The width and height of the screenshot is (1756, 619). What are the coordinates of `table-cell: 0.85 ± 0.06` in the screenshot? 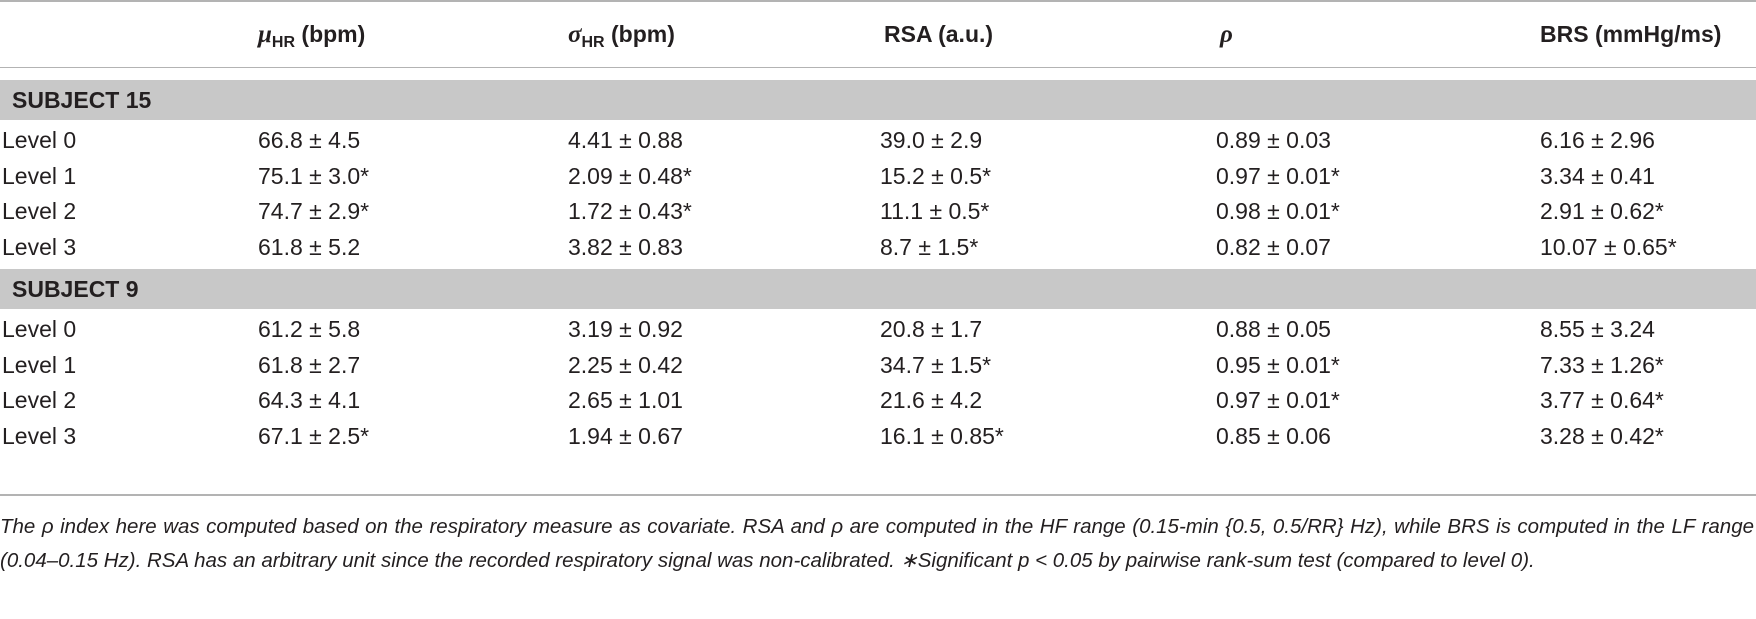 It's located at (1273, 435).